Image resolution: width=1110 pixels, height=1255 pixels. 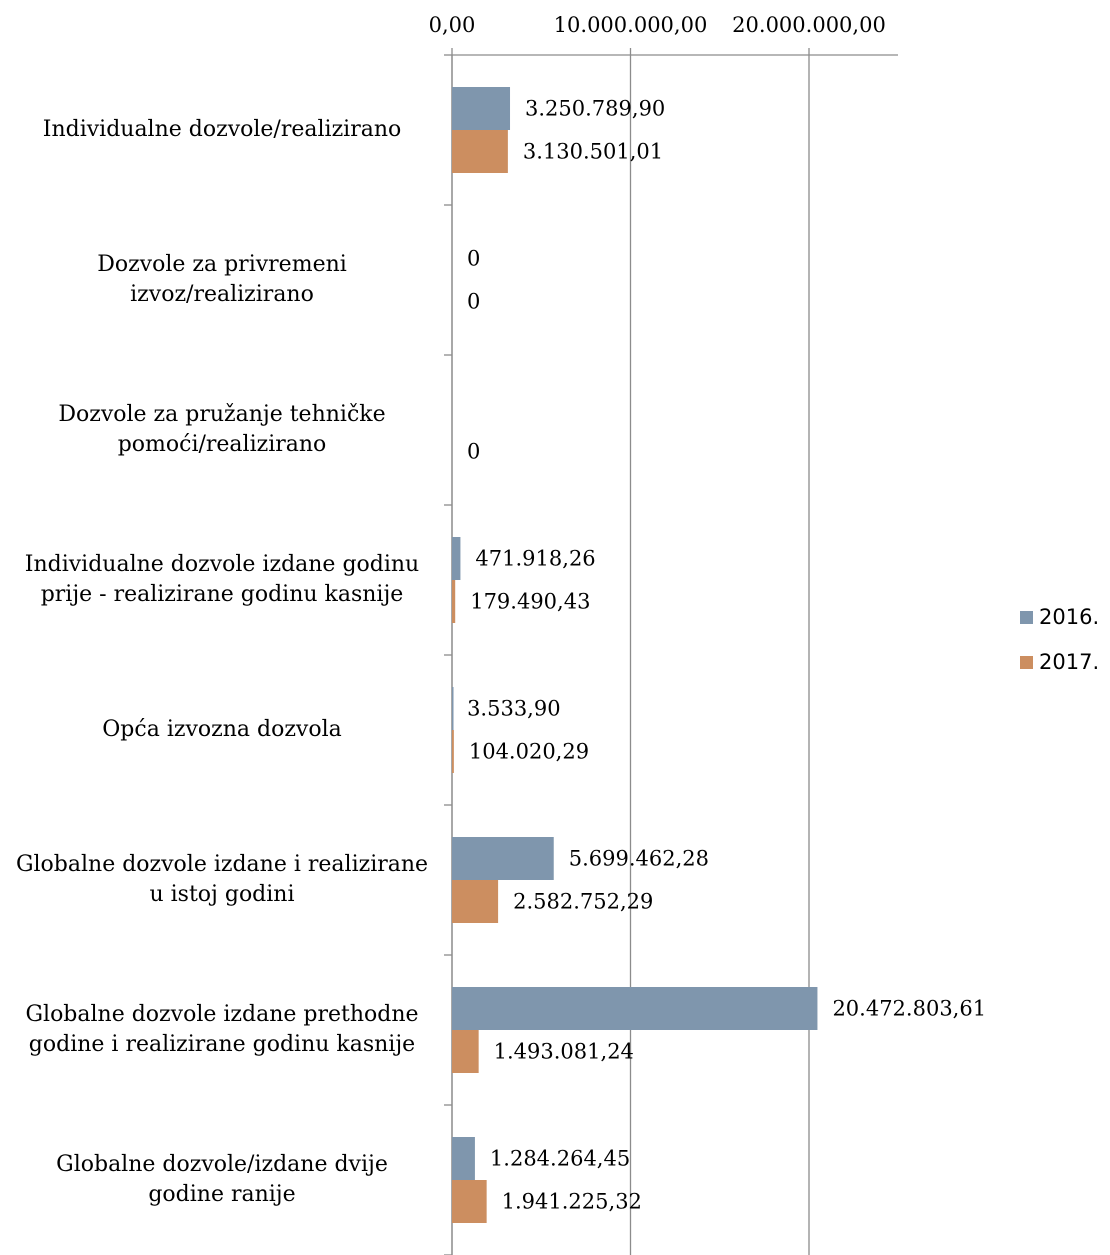 I want to click on data-label: 3.130.501,01, so click(x=593, y=152).